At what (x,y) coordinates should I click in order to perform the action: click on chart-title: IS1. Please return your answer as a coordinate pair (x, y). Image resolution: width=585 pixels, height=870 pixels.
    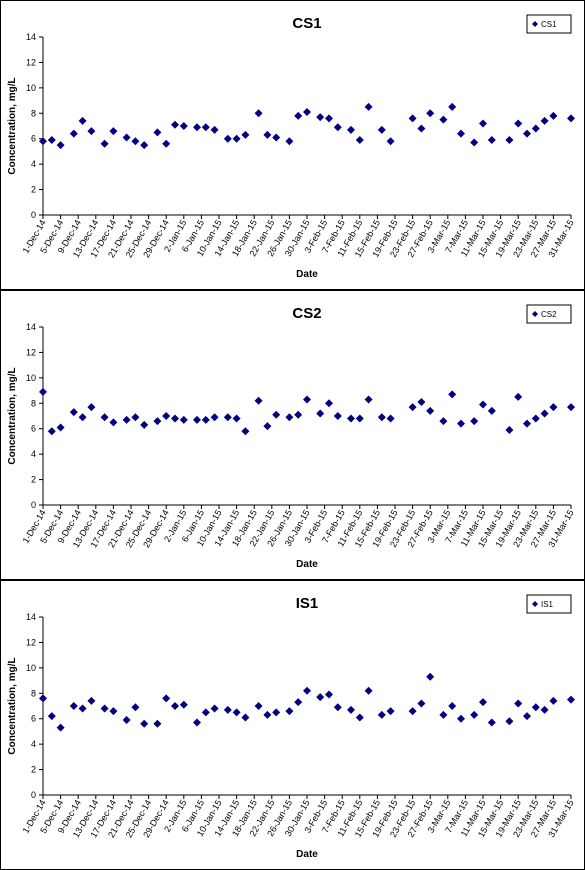
    Looking at the image, I should click on (307, 603).